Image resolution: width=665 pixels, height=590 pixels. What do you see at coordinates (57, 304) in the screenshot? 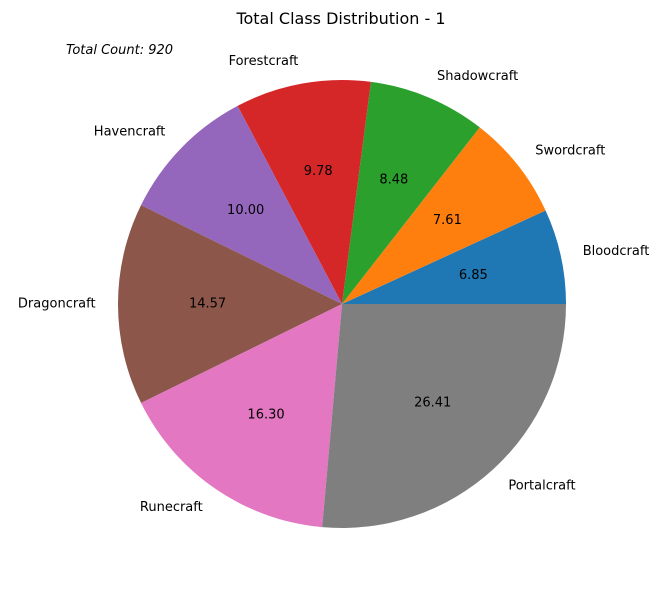
I see `slice-label-dragoncraft: Dragoncraft` at bounding box center [57, 304].